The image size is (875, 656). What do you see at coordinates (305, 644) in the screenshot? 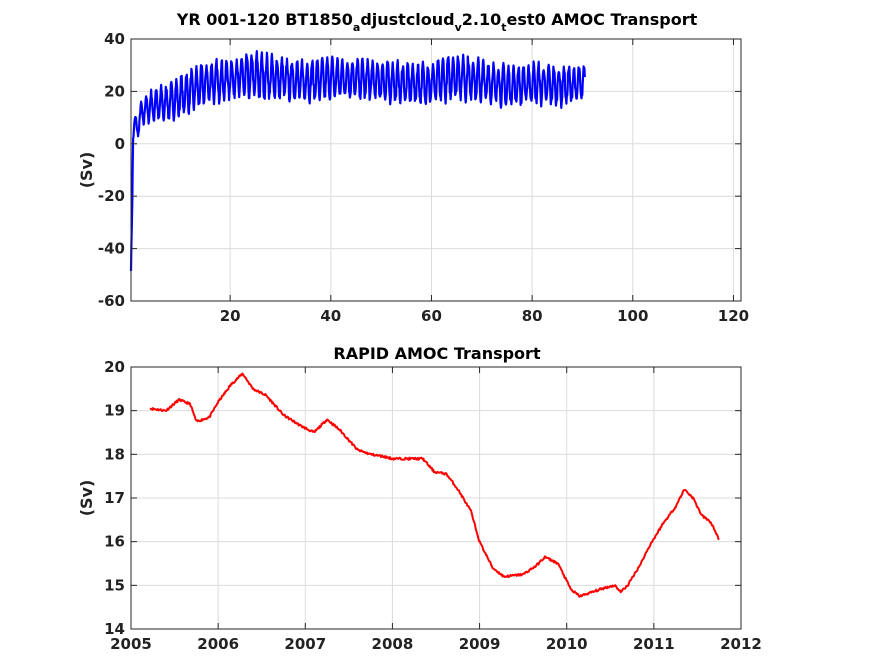
I see `chart2-xtick-label: 2007` at bounding box center [305, 644].